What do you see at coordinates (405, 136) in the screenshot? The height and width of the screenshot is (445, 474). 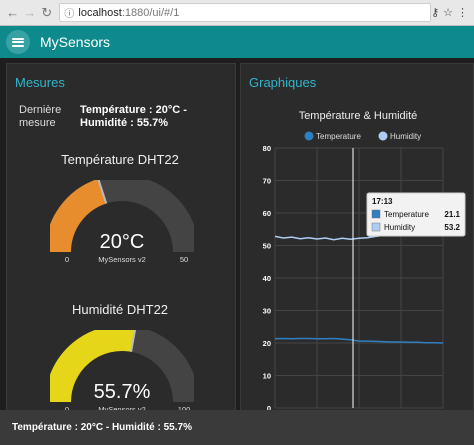 I see `legend-label-humidity: Humidity` at bounding box center [405, 136].